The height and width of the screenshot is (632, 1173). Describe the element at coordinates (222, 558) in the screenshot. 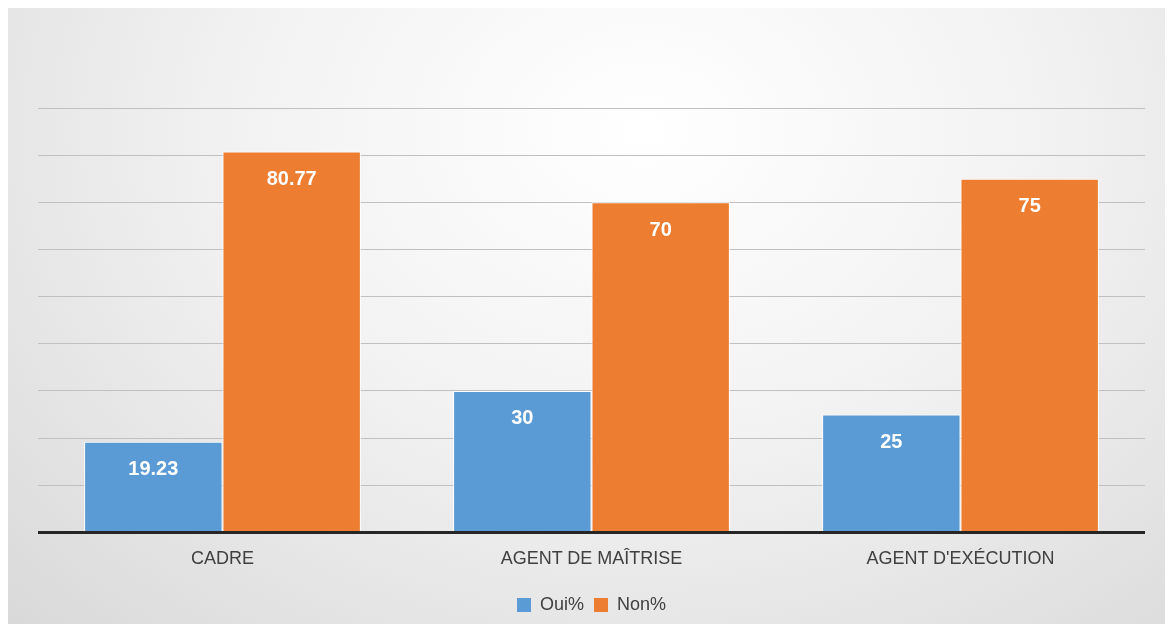

I see `x-tick-label: CADRE` at that location.